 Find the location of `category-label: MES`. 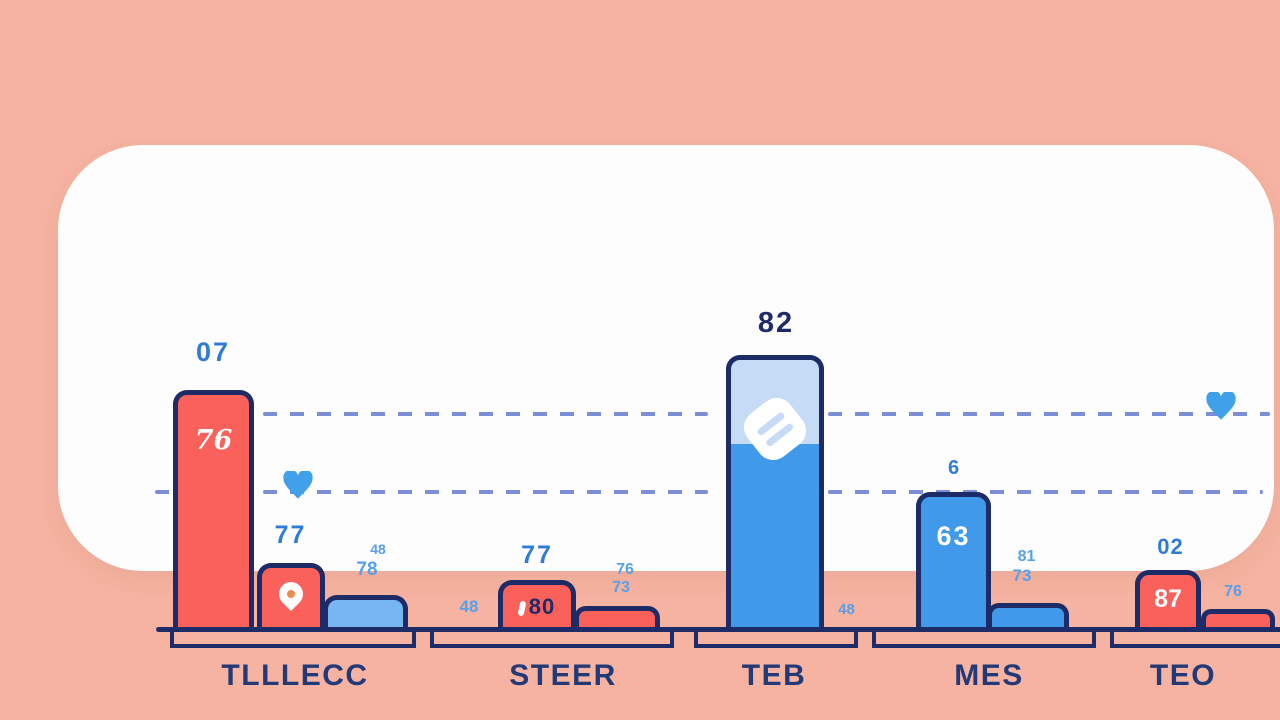

category-label: MES is located at coordinates (989, 675).